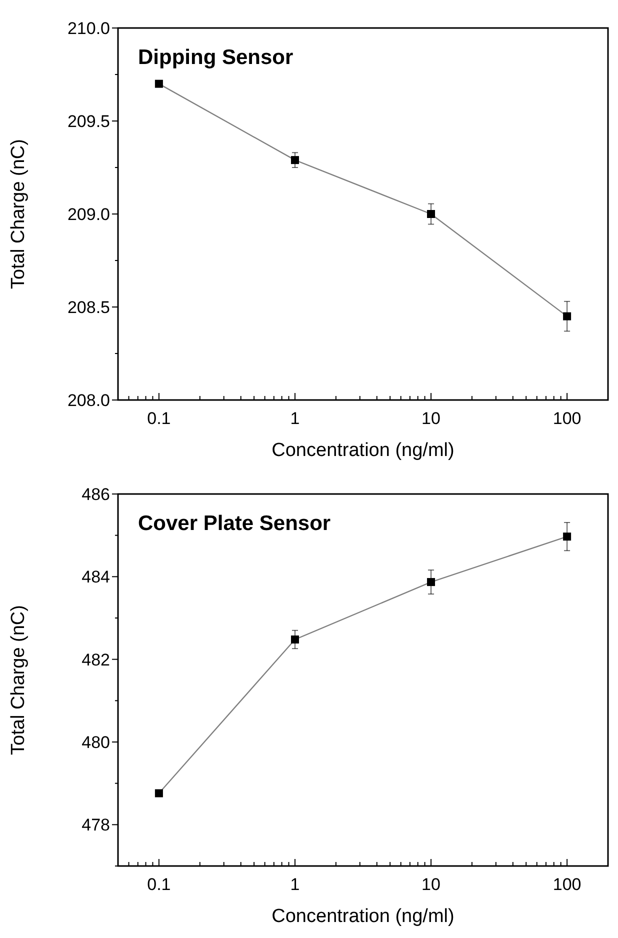 This screenshot has width=618, height=938. What do you see at coordinates (96, 577) in the screenshot?
I see `y-tick-label: 484` at bounding box center [96, 577].